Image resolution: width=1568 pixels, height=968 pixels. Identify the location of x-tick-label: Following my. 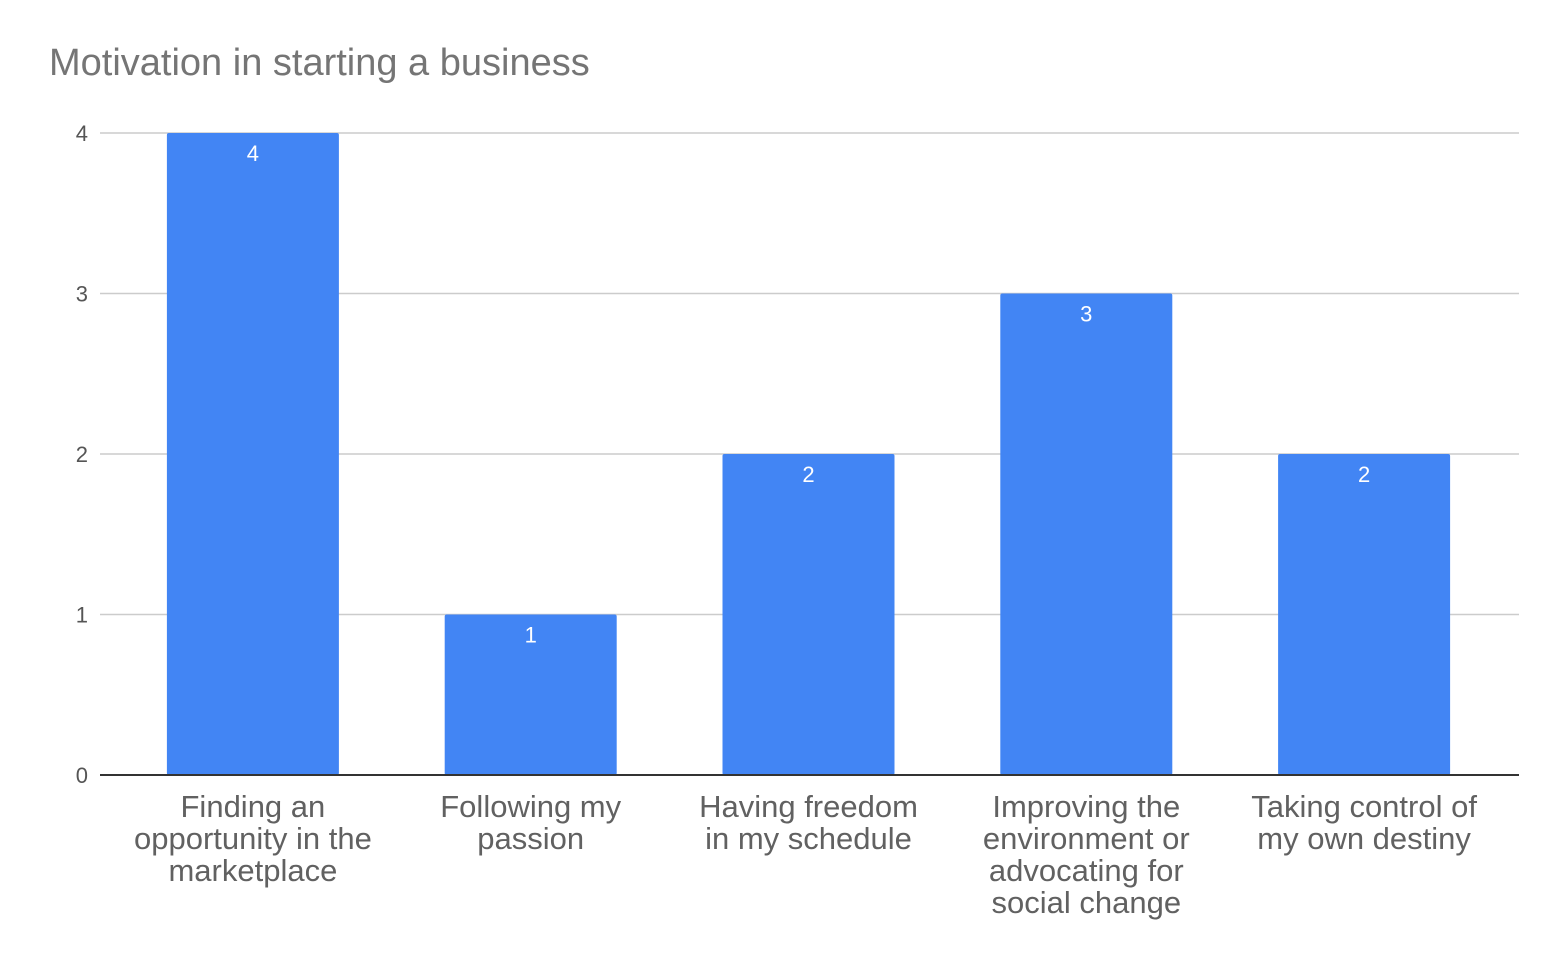
(530, 806).